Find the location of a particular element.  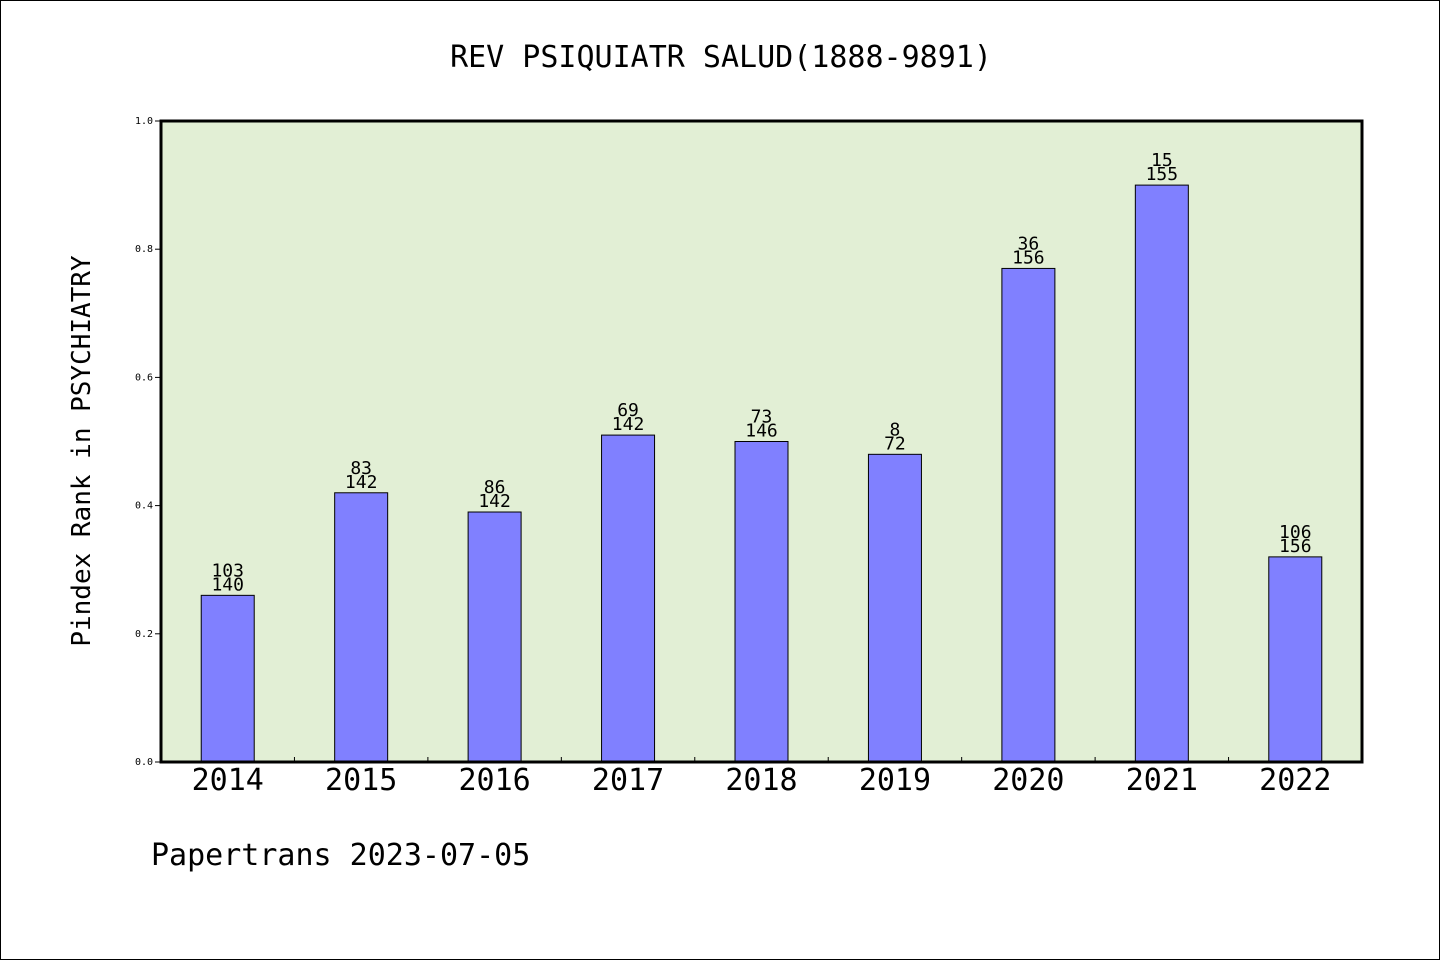

x-tick-label-2014: 2014 is located at coordinates (228, 780).